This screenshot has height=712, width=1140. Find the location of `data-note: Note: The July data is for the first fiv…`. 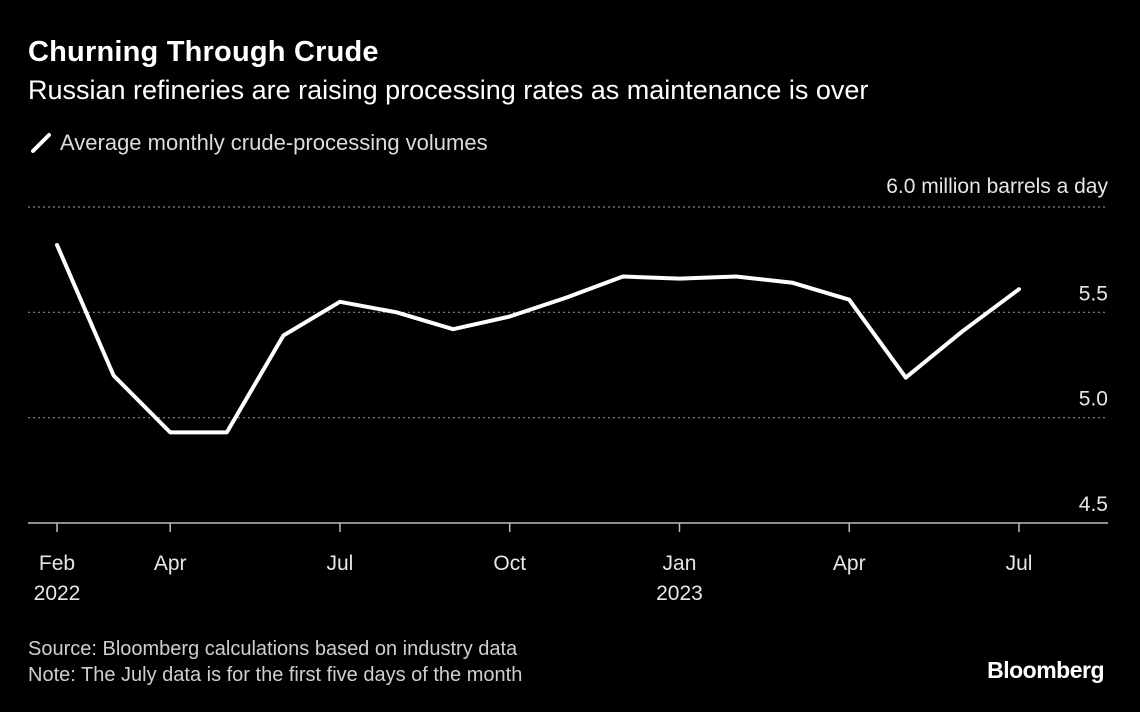

data-note: Note: The July data is for the first fiv… is located at coordinates (275, 675).